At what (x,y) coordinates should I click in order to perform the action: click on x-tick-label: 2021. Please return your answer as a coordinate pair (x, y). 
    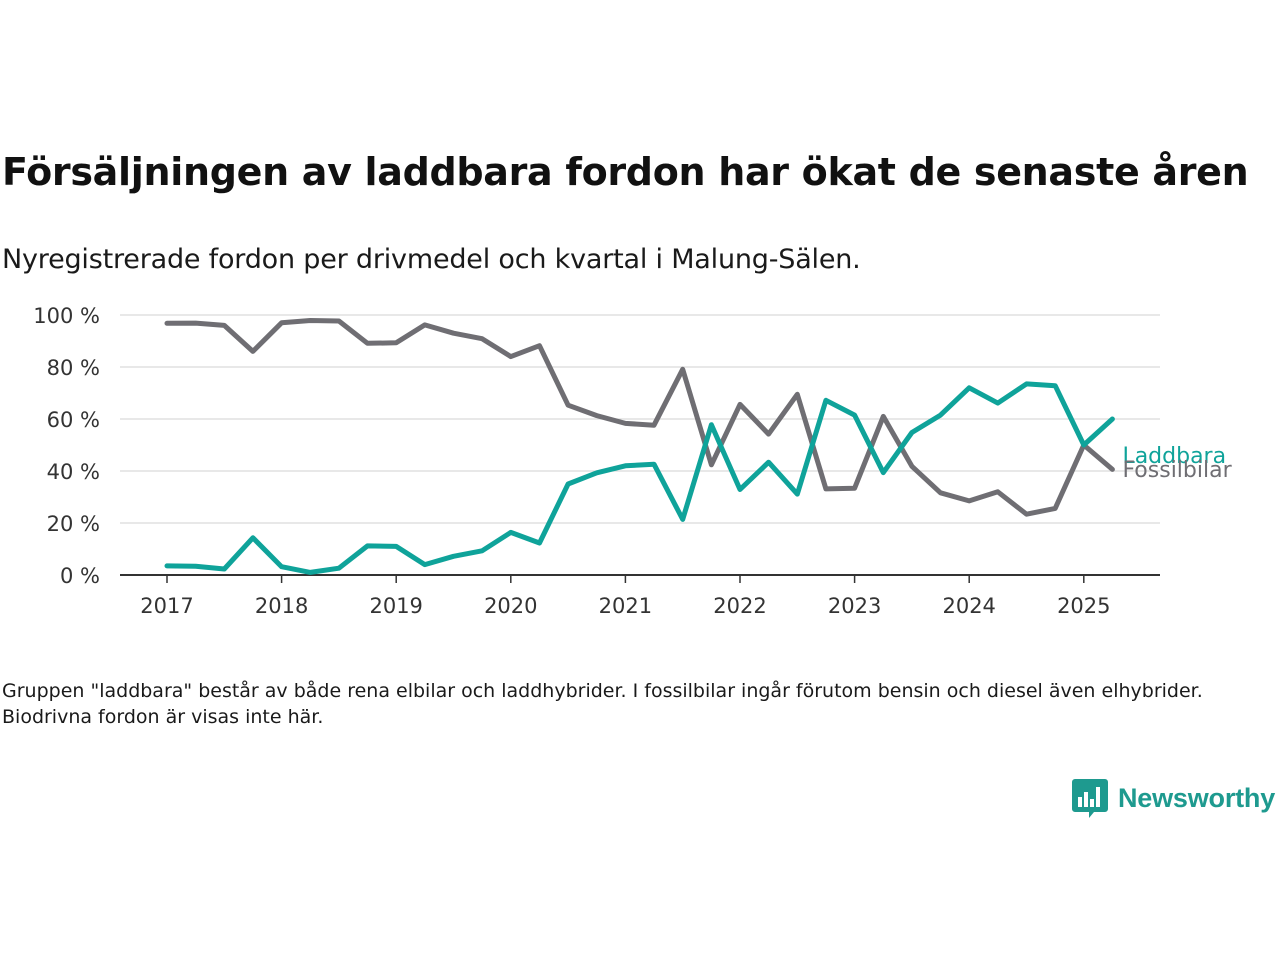
    Looking at the image, I should click on (625, 606).